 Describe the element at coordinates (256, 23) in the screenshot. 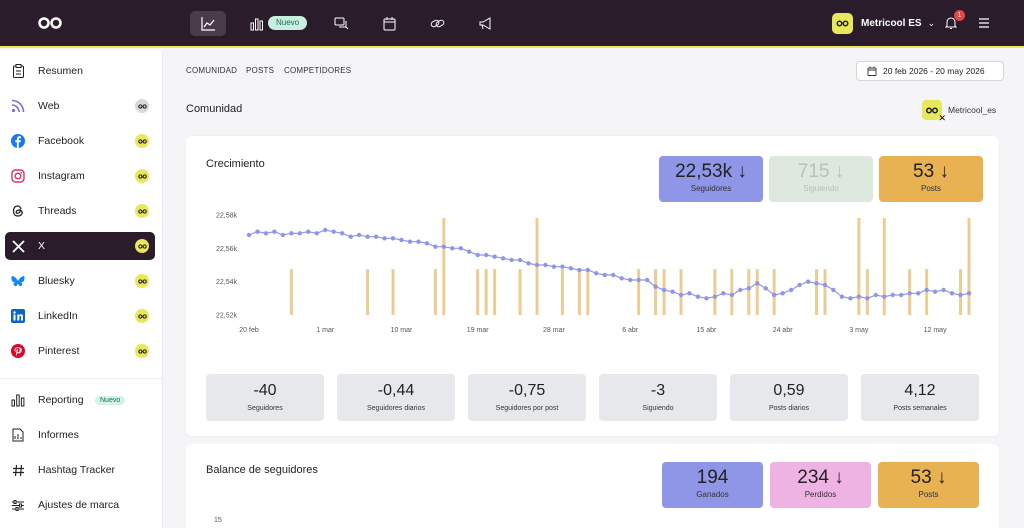

I see `reporting-nav-button` at that location.